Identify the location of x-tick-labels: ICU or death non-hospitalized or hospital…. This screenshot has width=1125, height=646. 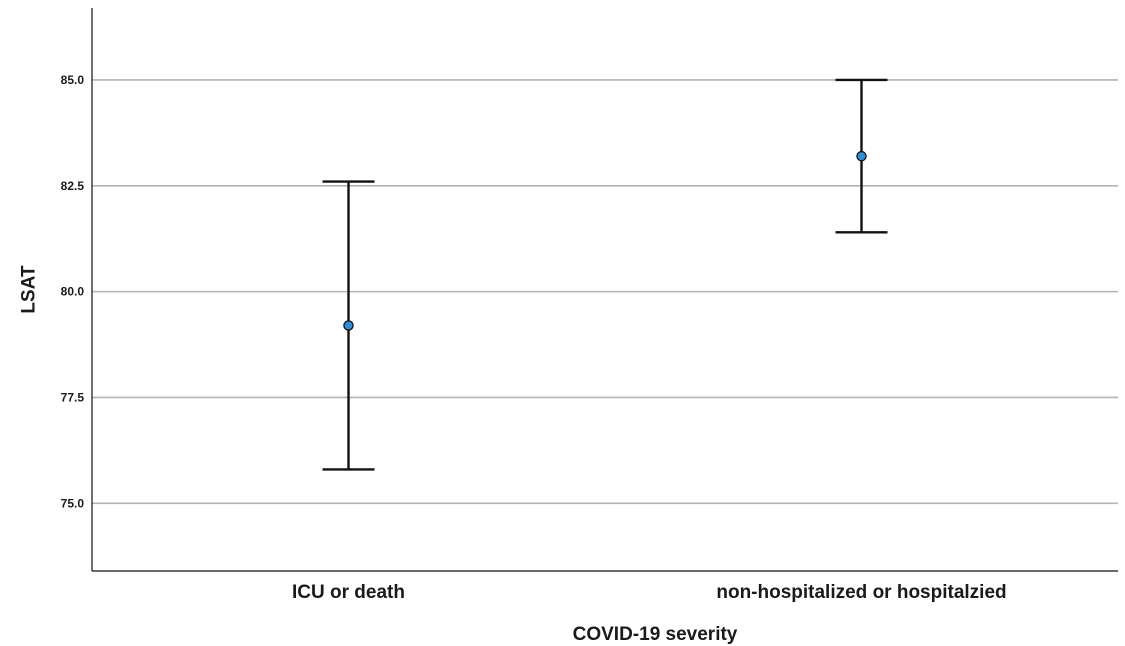
(649, 592).